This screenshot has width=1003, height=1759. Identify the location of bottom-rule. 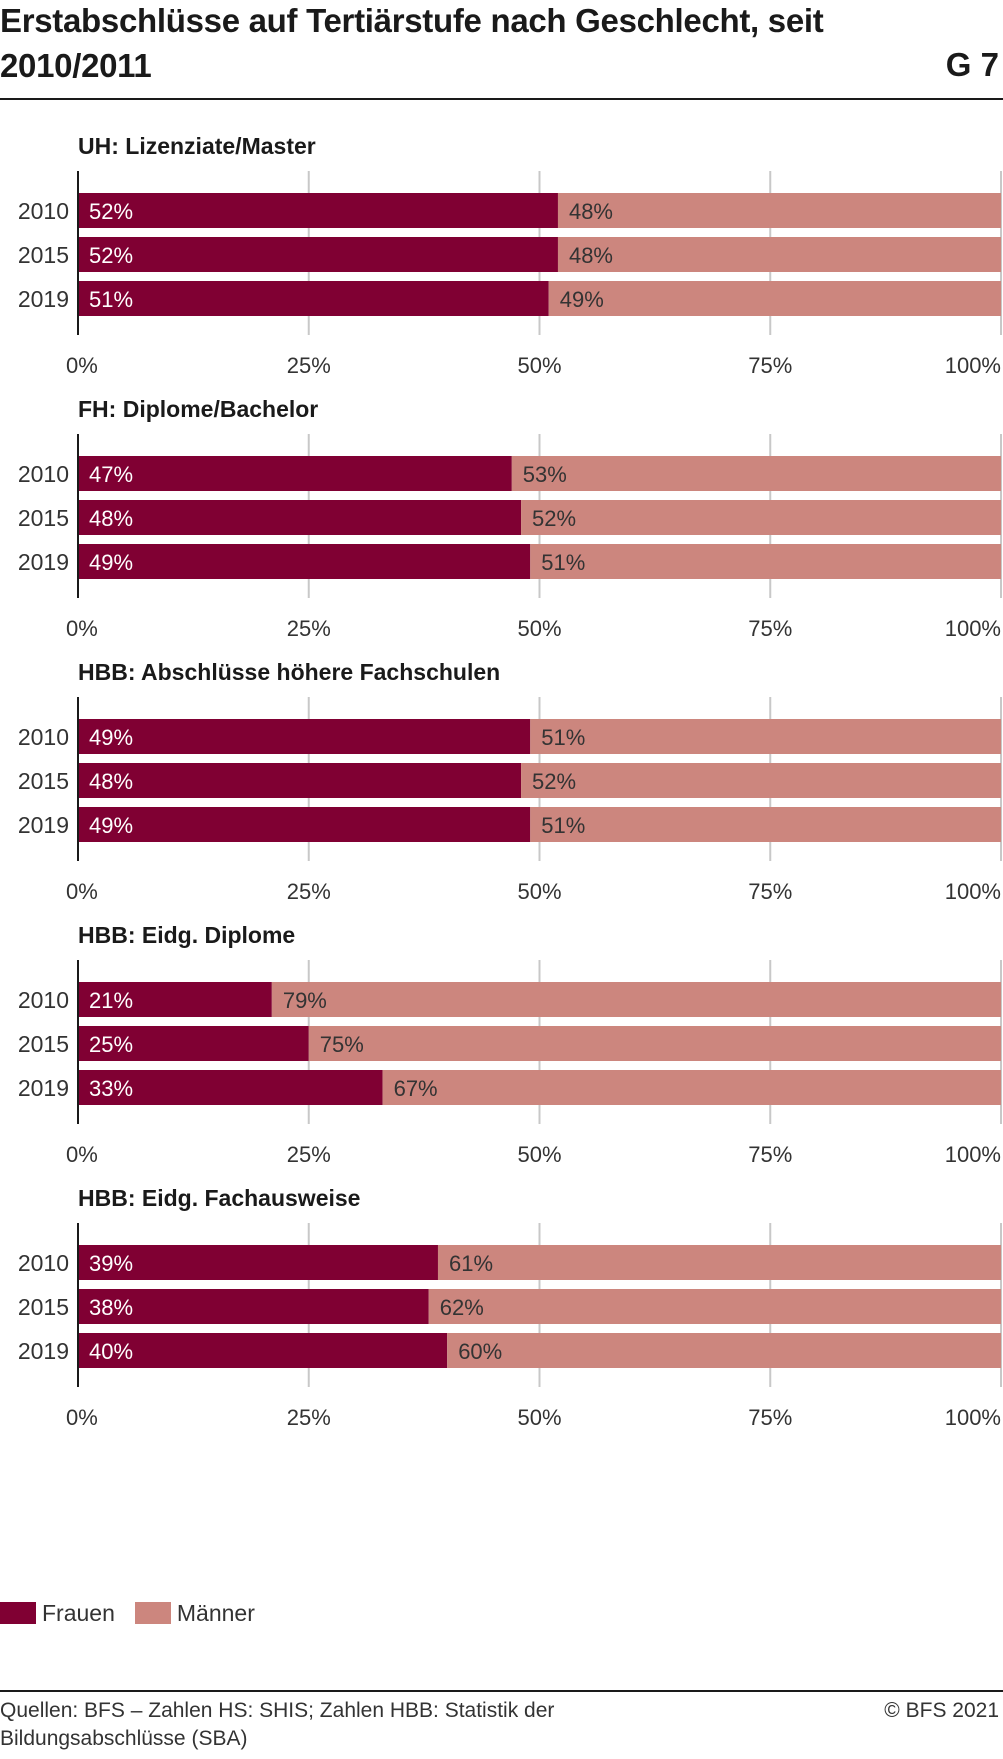
(501, 1691).